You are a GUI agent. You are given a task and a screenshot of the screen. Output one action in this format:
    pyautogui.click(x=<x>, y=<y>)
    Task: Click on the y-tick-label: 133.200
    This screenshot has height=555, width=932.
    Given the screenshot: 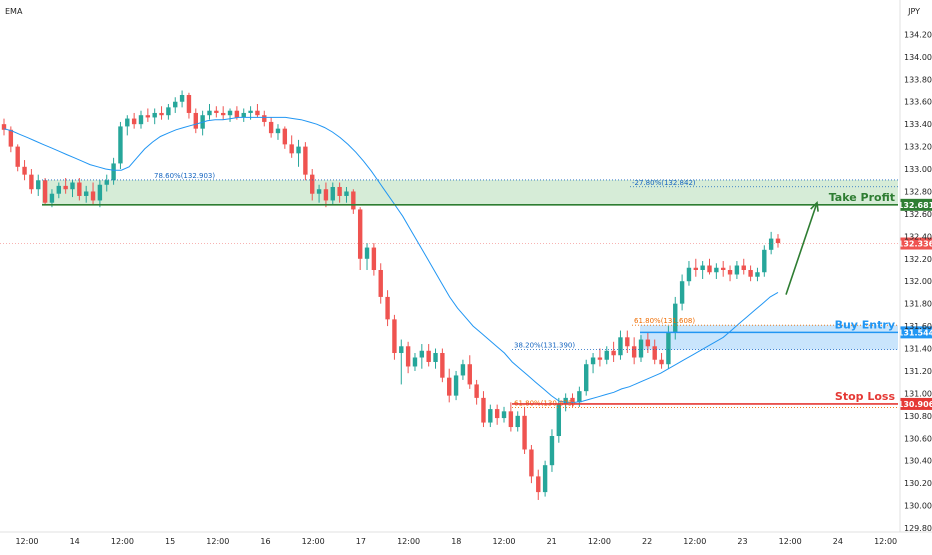 What is the action you would take?
    pyautogui.click(x=918, y=147)
    